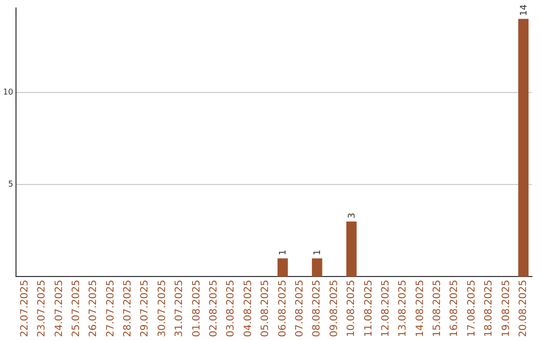  Describe the element at coordinates (352, 309) in the screenshot. I see `x-tick-label: 10.08.2025` at that location.